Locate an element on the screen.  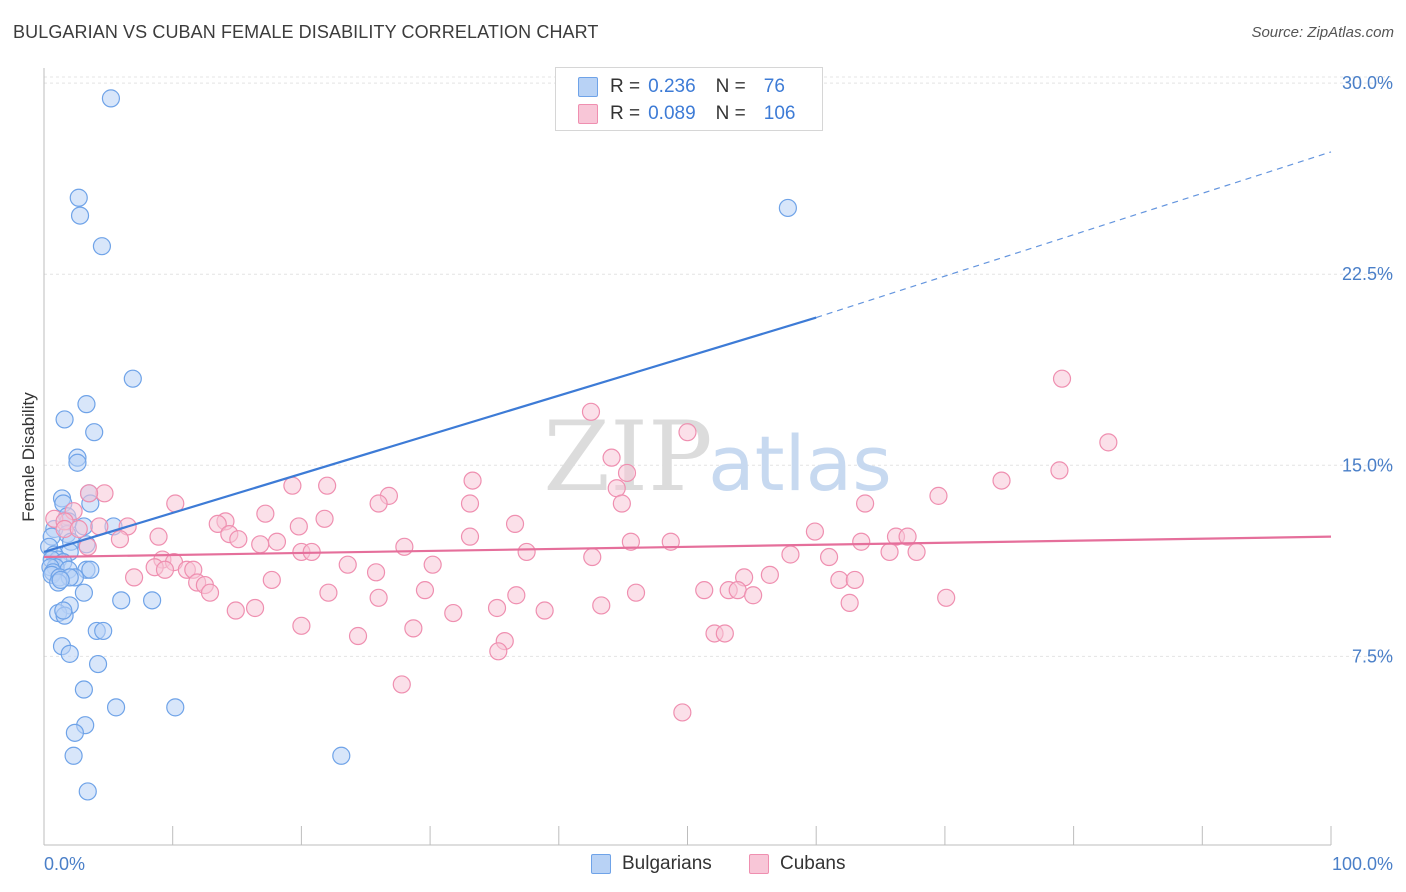
bottom-legend-label: Cubans is located at coordinates (813, 863).